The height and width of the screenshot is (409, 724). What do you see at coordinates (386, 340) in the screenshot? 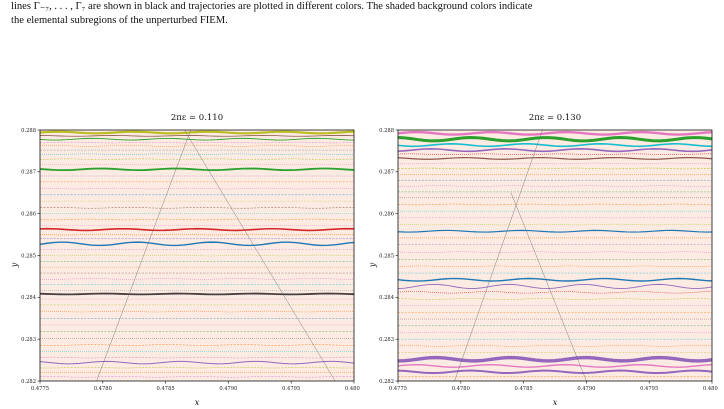
I see `right-y-tick-label: 0.283` at bounding box center [386, 340].